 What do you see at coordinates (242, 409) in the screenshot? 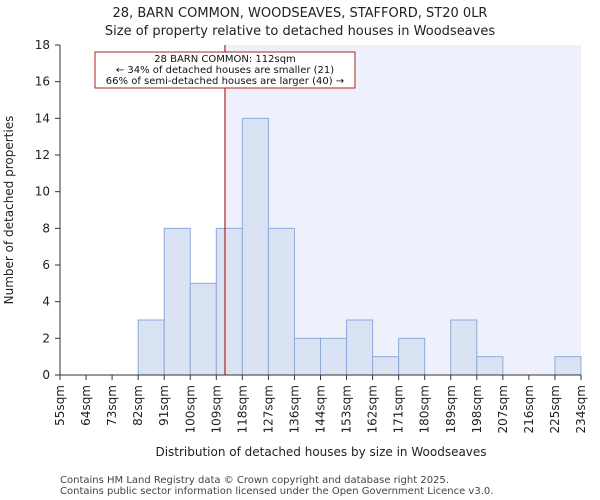
I see `x-tick-label: 118sqm` at bounding box center [242, 409].